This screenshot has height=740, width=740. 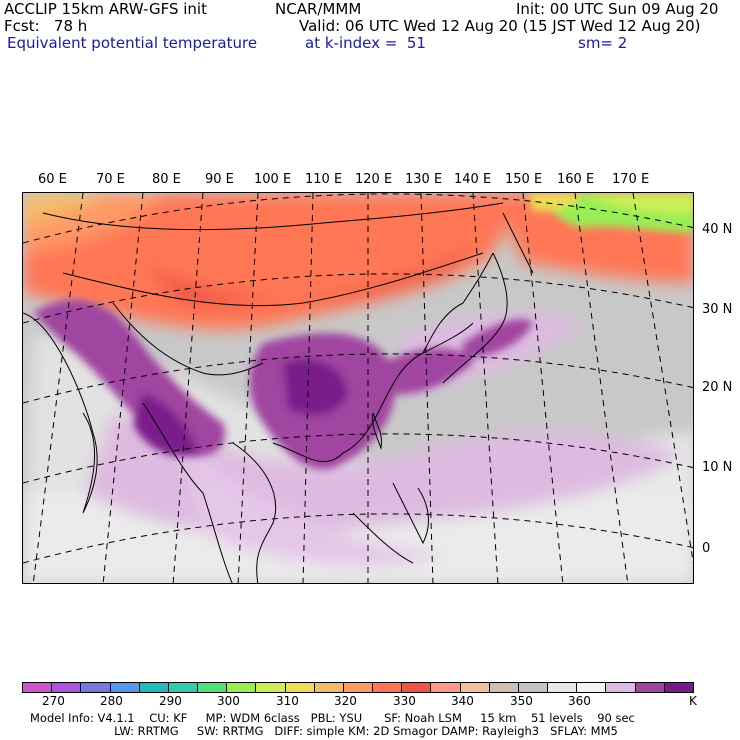 I want to click on field-name: Equivalent potential temperature, so click(x=132, y=43).